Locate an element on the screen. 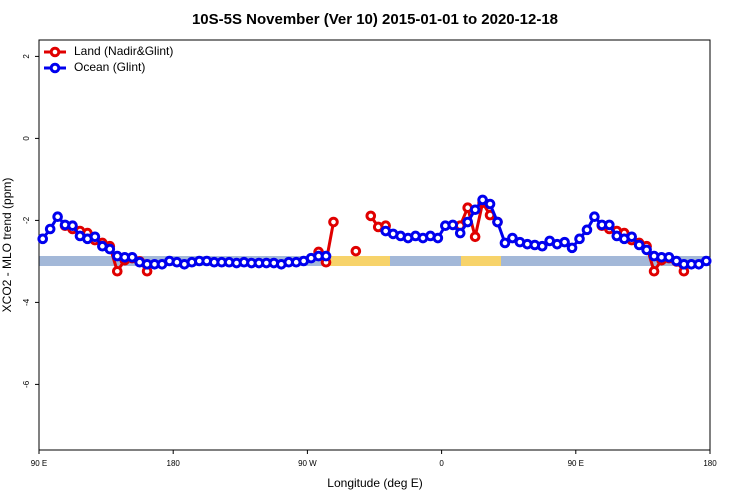  y-tick-label: 2 is located at coordinates (26, 56).